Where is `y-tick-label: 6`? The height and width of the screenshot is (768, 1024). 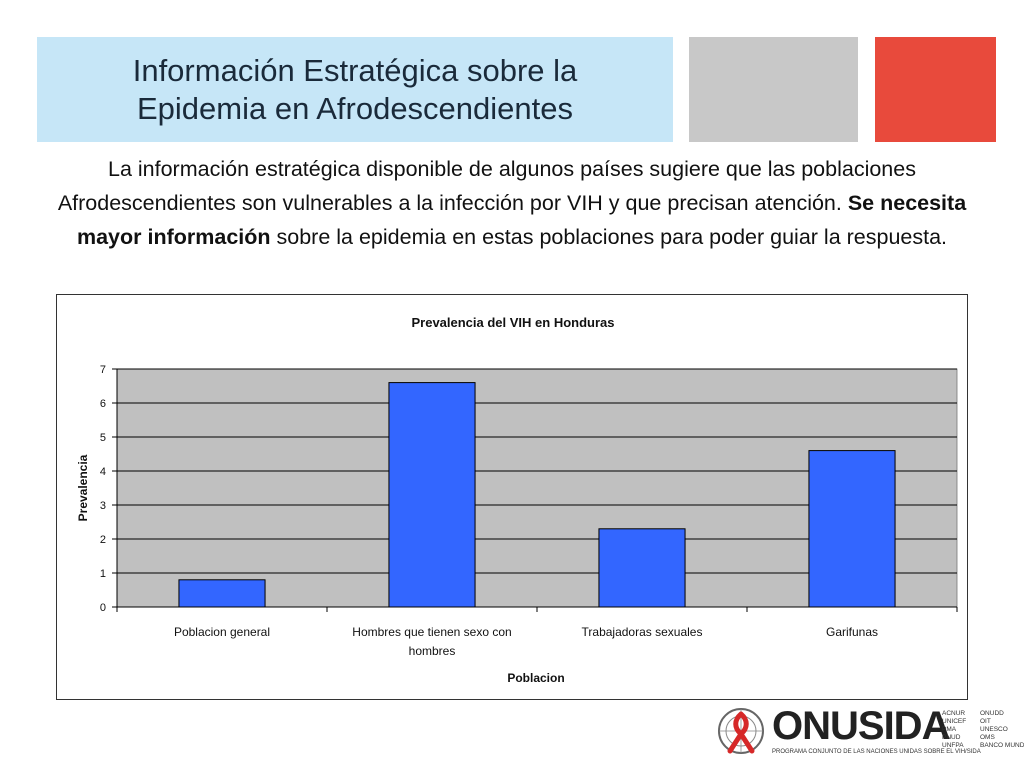
y-tick-label: 6 is located at coordinates (103, 404).